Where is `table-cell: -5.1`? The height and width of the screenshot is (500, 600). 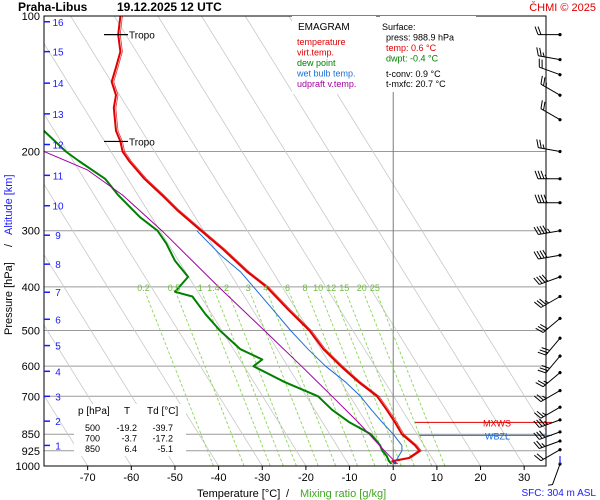 table-cell: -5.1 is located at coordinates (165, 449).